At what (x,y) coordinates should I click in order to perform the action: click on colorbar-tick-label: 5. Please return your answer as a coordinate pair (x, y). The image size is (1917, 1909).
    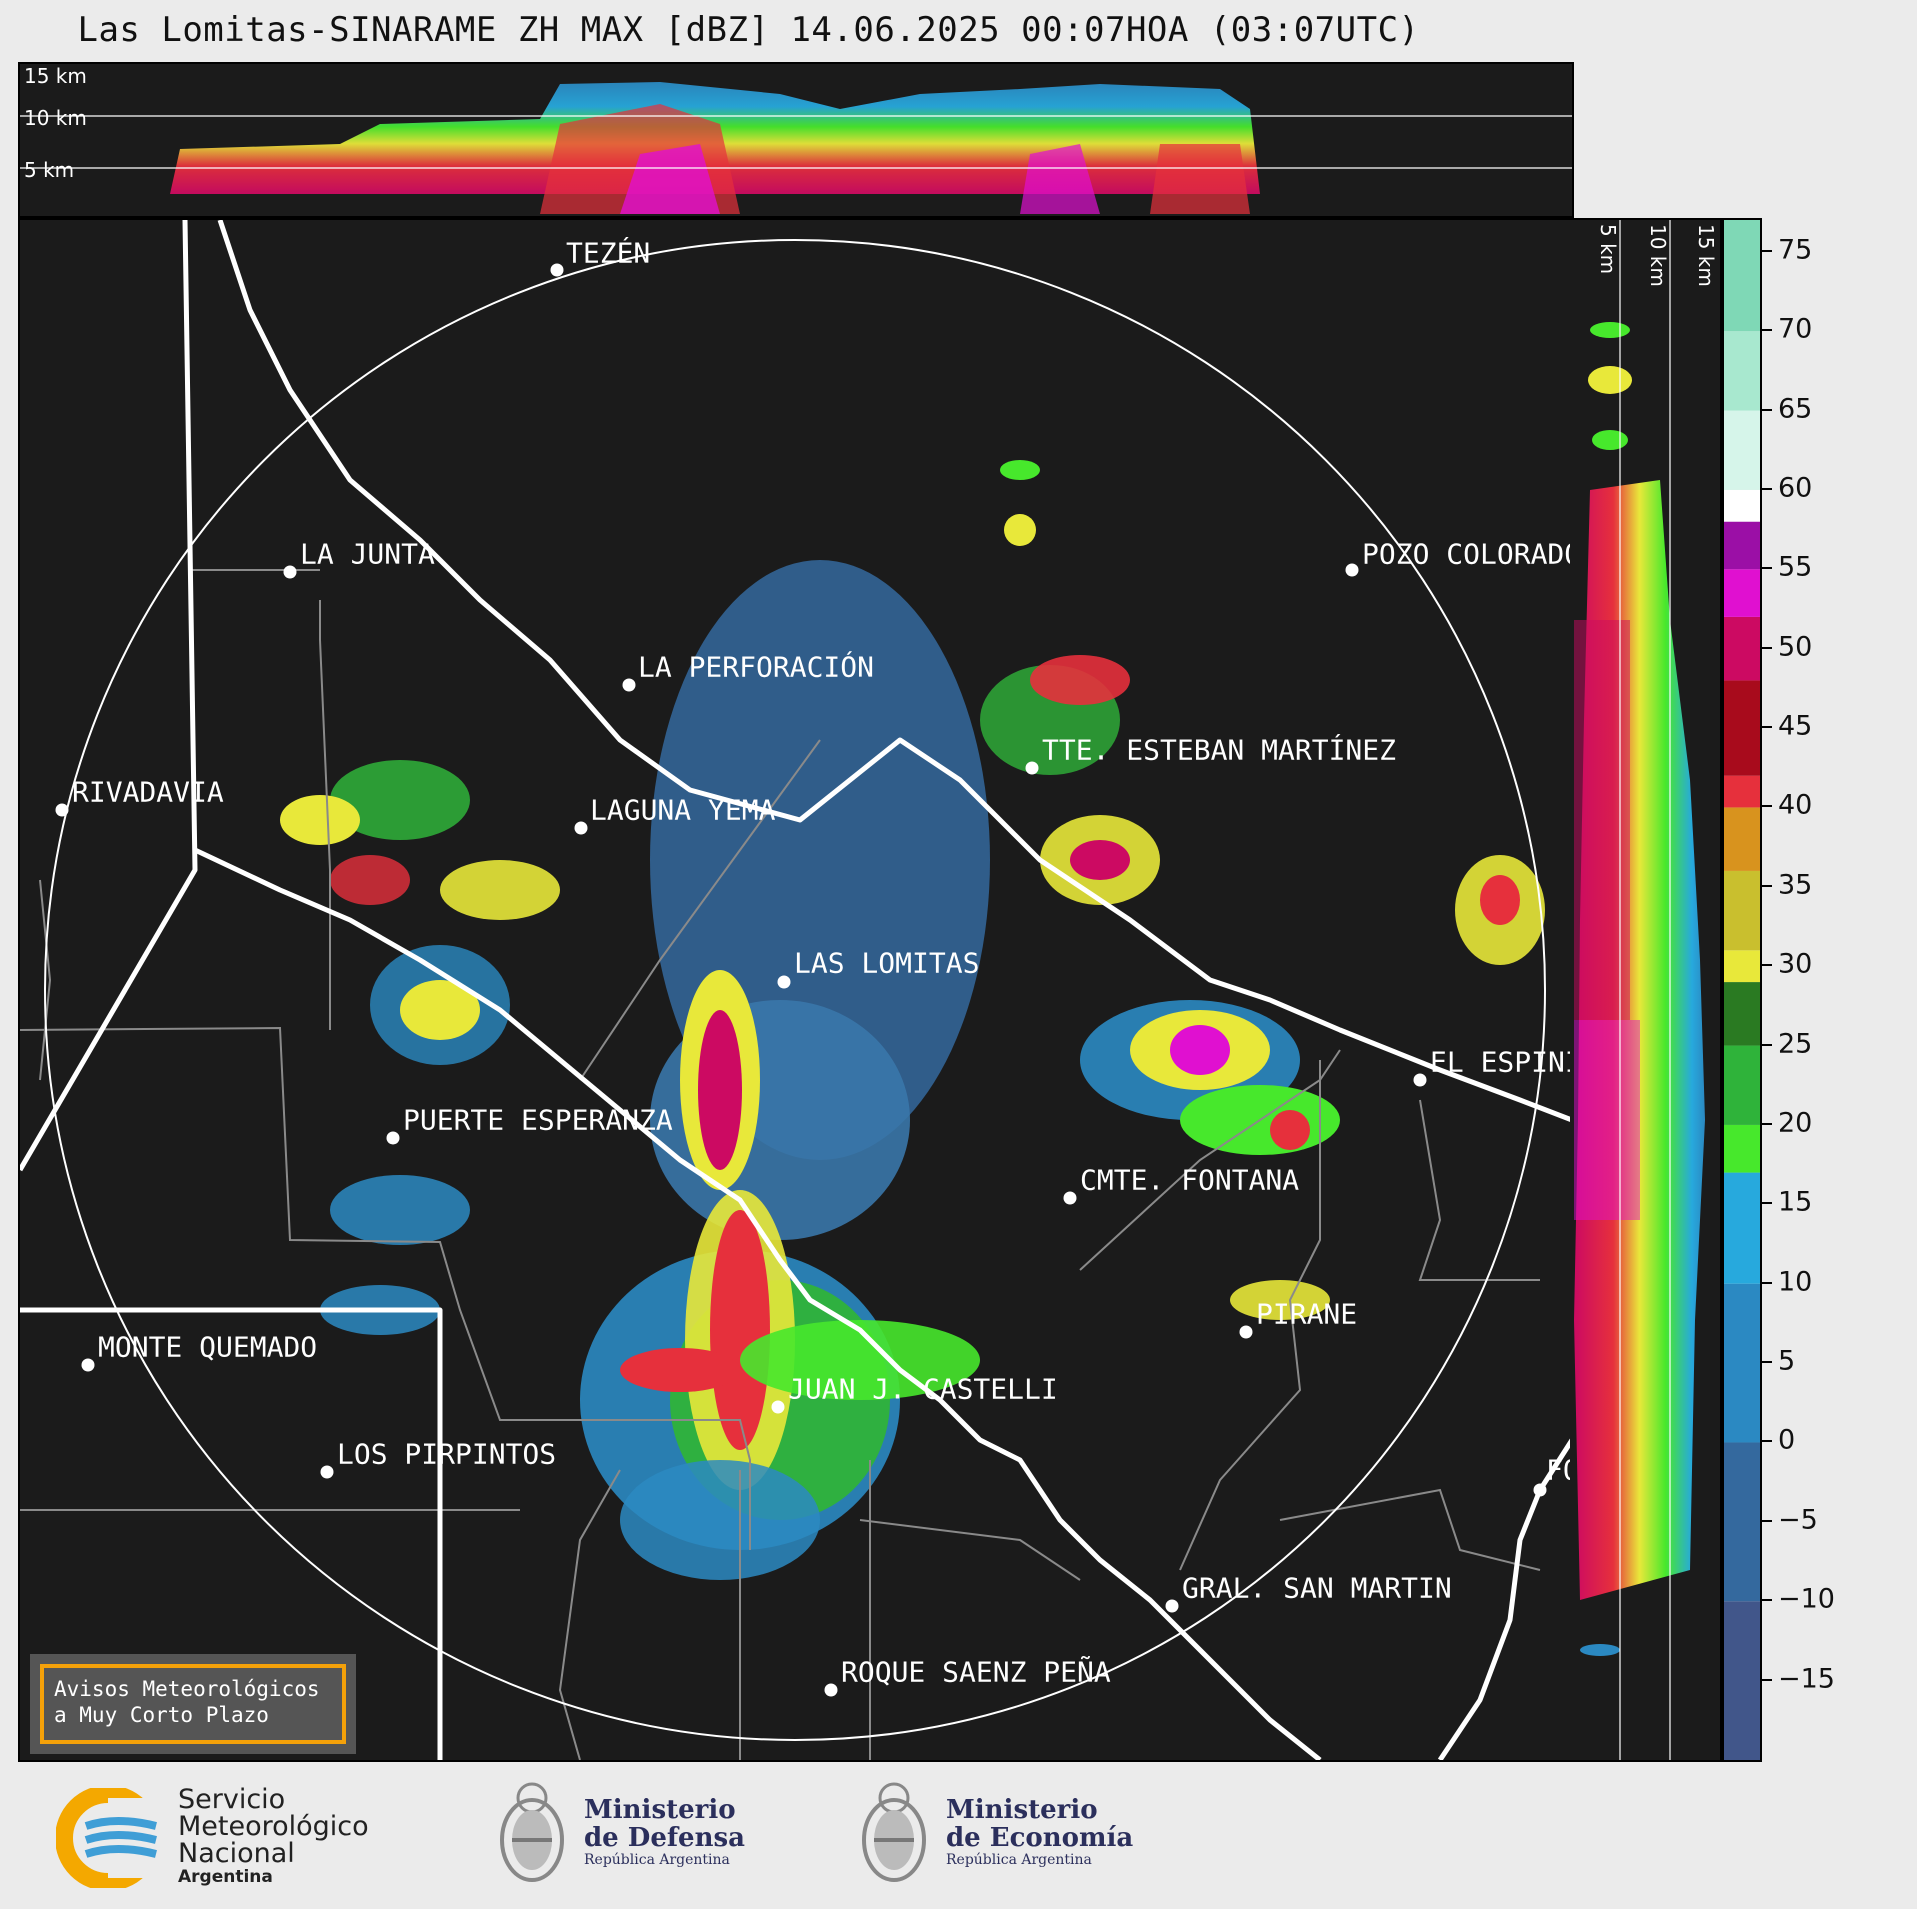
    Looking at the image, I should click on (1787, 1361).